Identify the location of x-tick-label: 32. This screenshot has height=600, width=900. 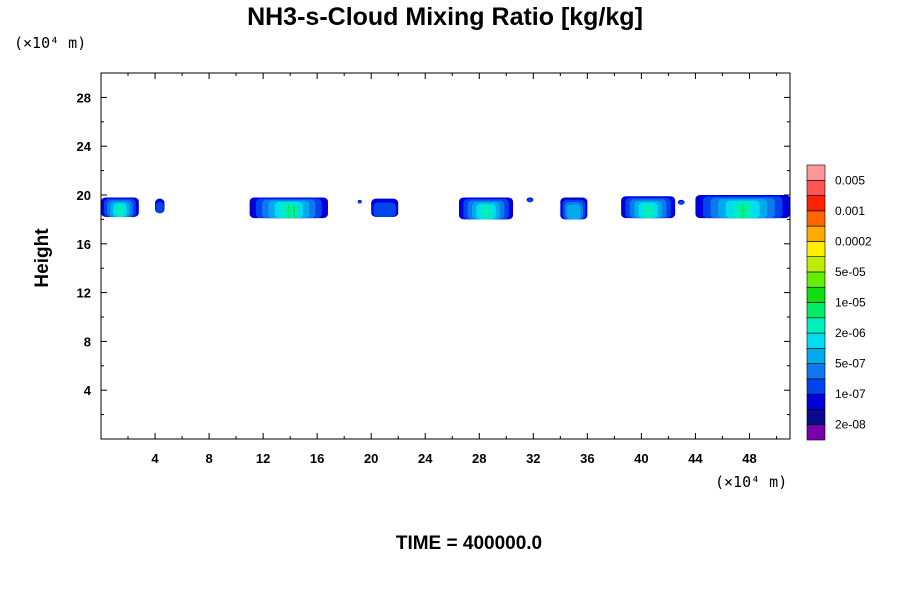
(533, 458).